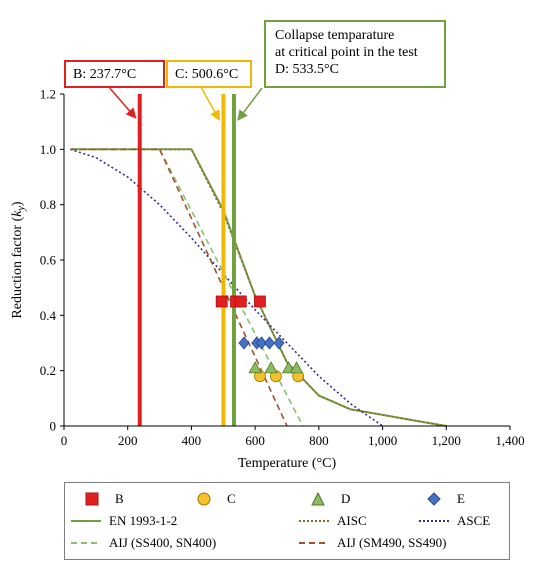 The width and height of the screenshot is (538, 568). I want to click on x-tick-label-1: 200, so click(128, 440).